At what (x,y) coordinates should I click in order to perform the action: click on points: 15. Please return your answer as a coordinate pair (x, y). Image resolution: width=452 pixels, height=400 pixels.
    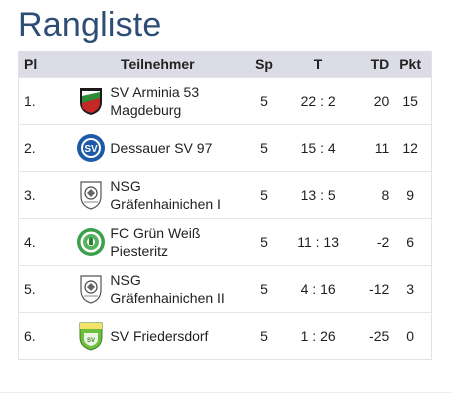
    Looking at the image, I should click on (410, 101).